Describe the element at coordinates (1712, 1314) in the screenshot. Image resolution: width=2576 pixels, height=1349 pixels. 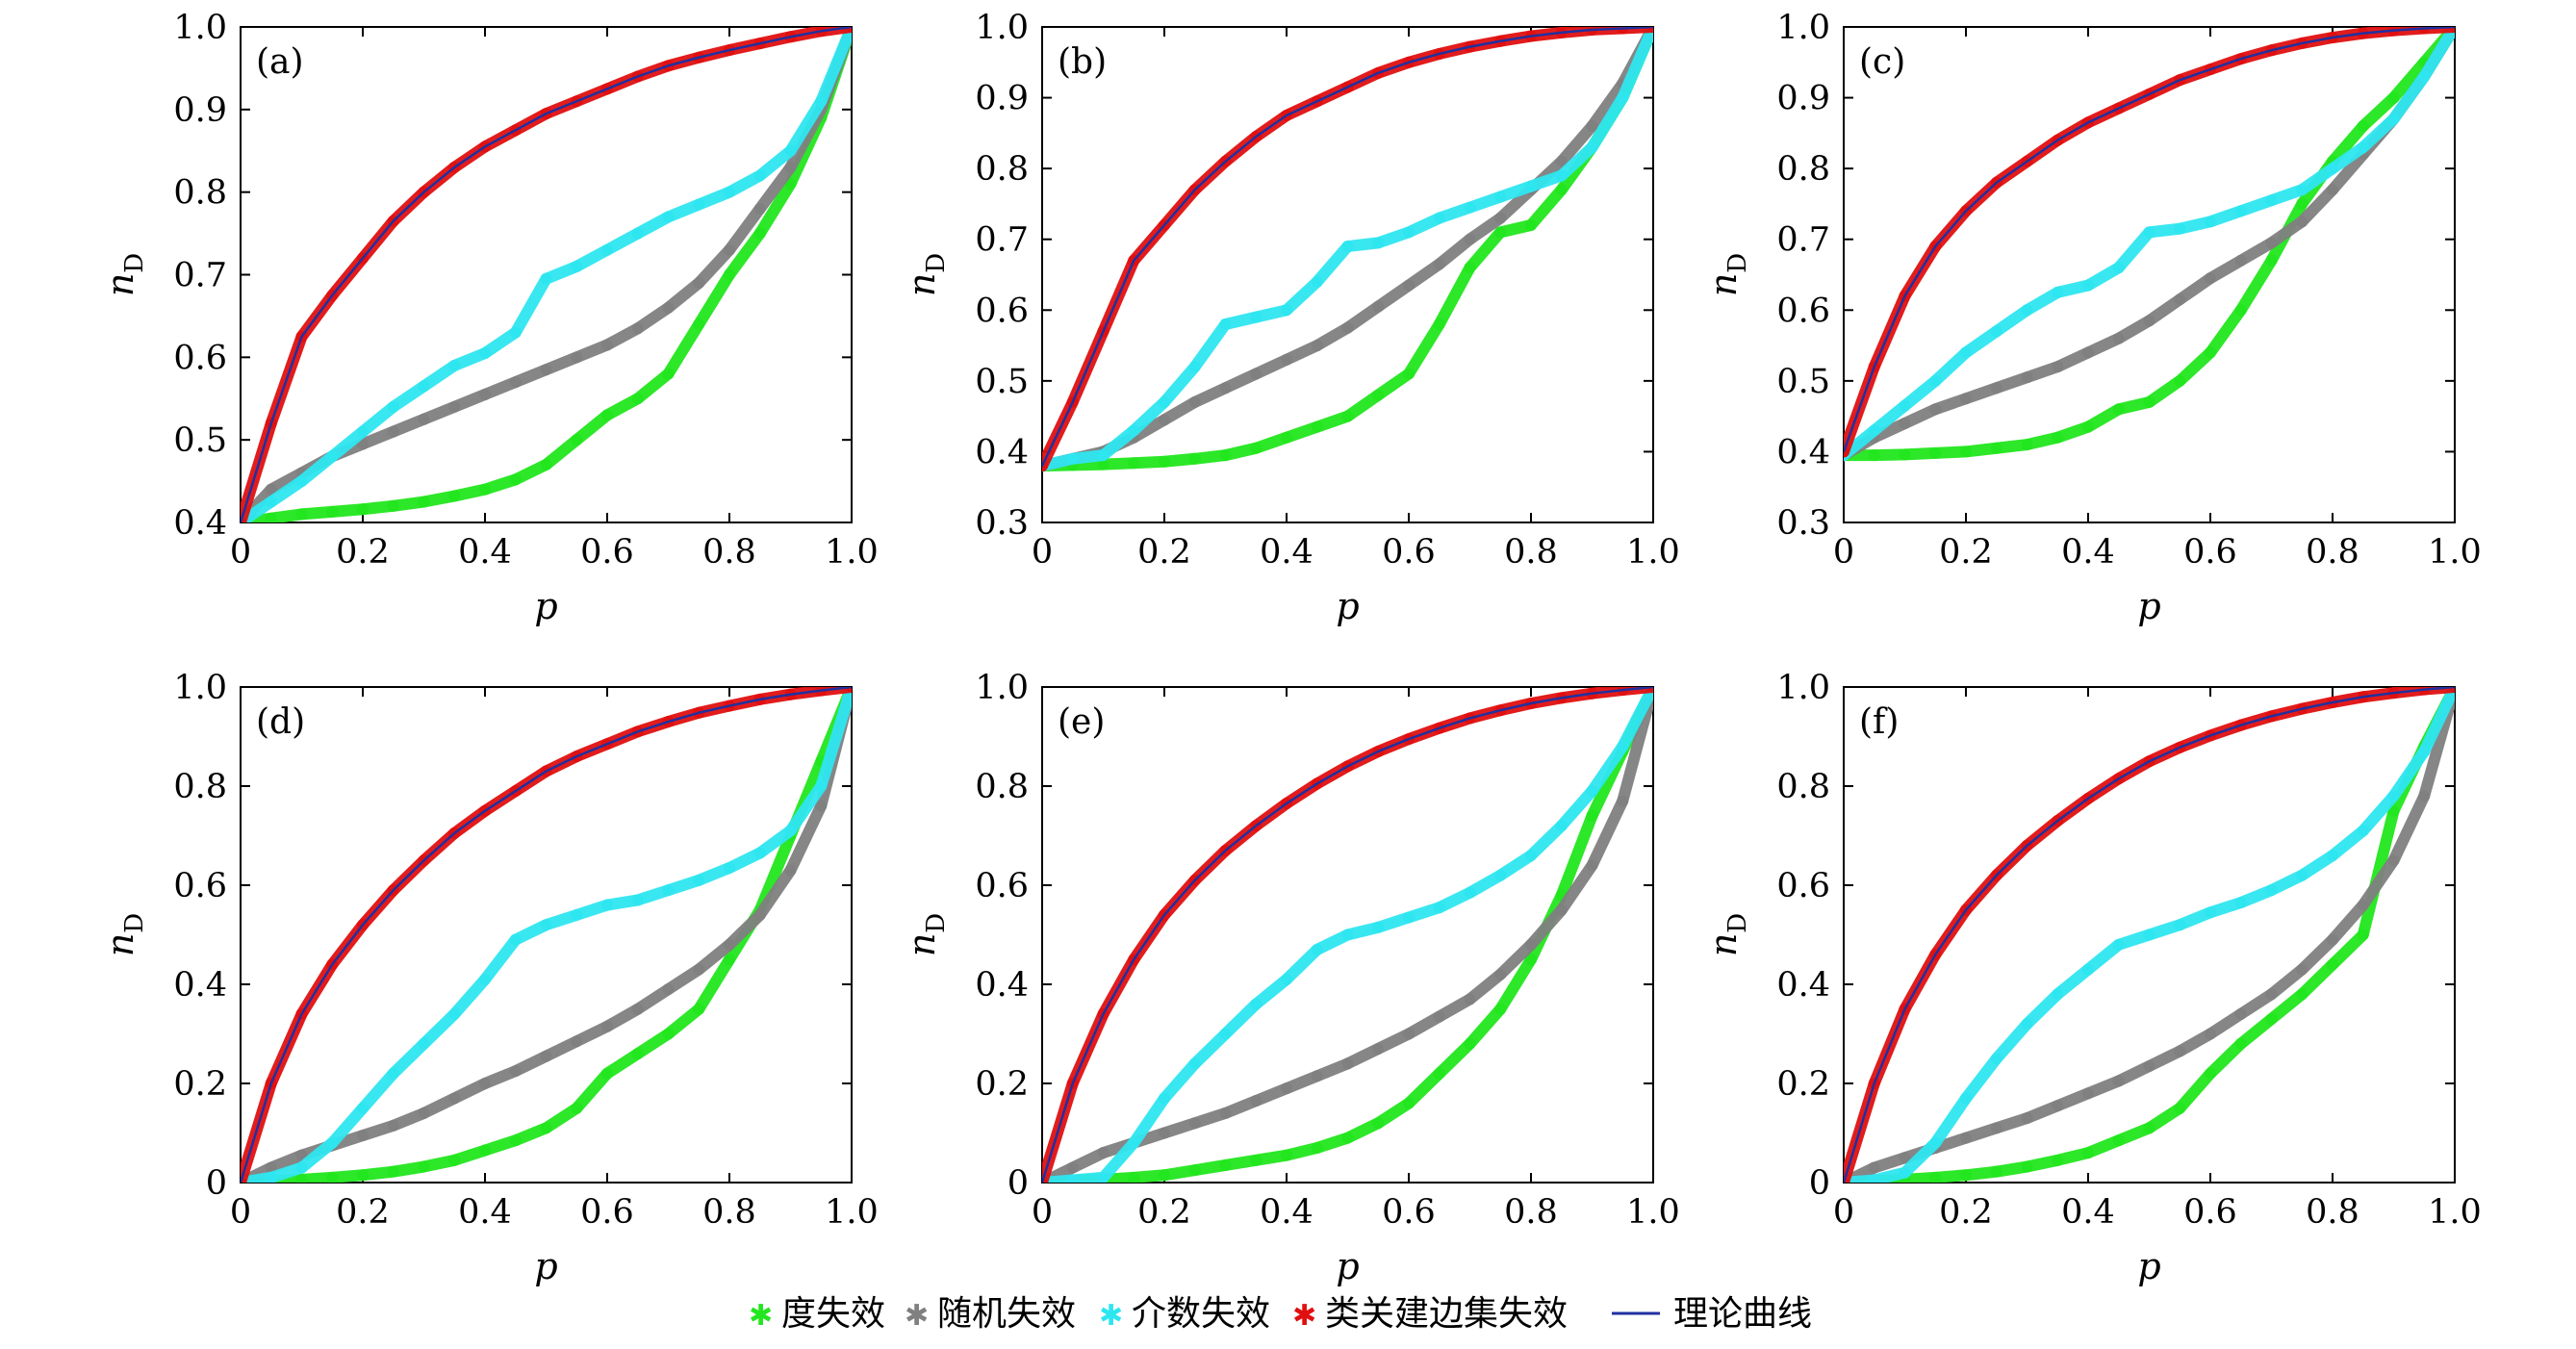
I see `legend-item-theory: 理论曲线` at that location.